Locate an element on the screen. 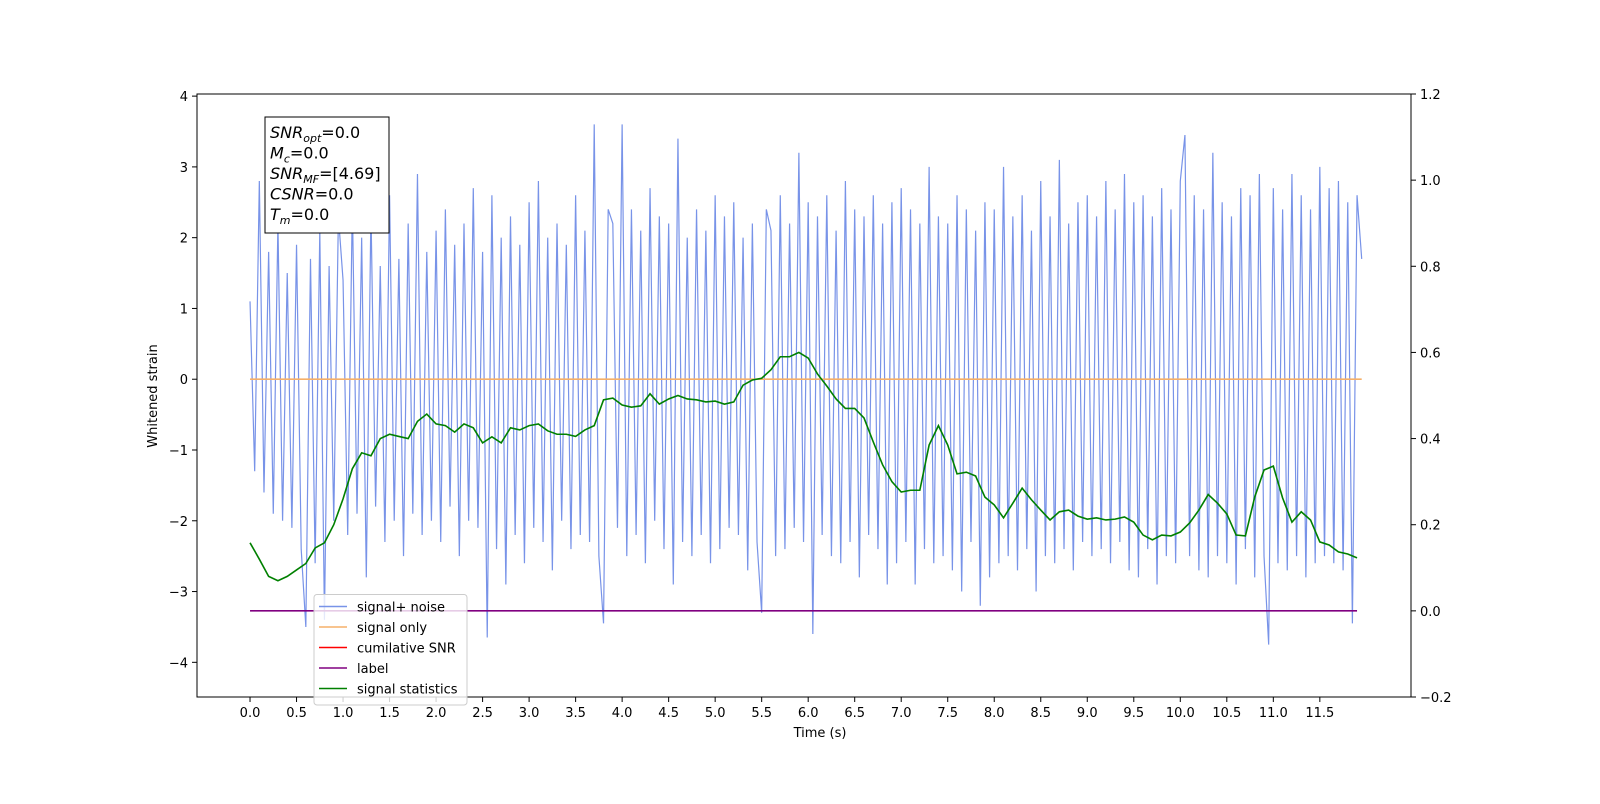 The image size is (1600, 804). legend-label: signal statistics is located at coordinates (407, 690).